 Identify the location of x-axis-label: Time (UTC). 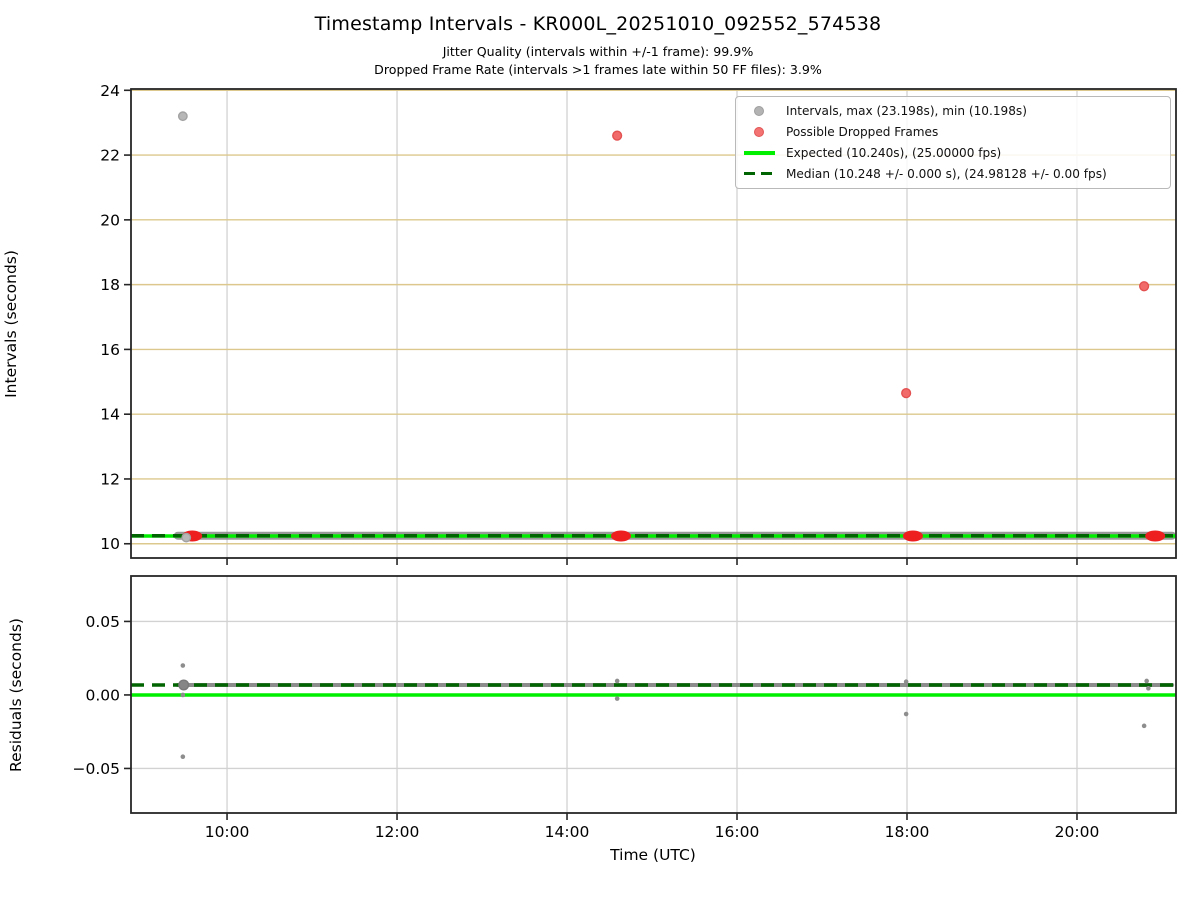
(653, 855).